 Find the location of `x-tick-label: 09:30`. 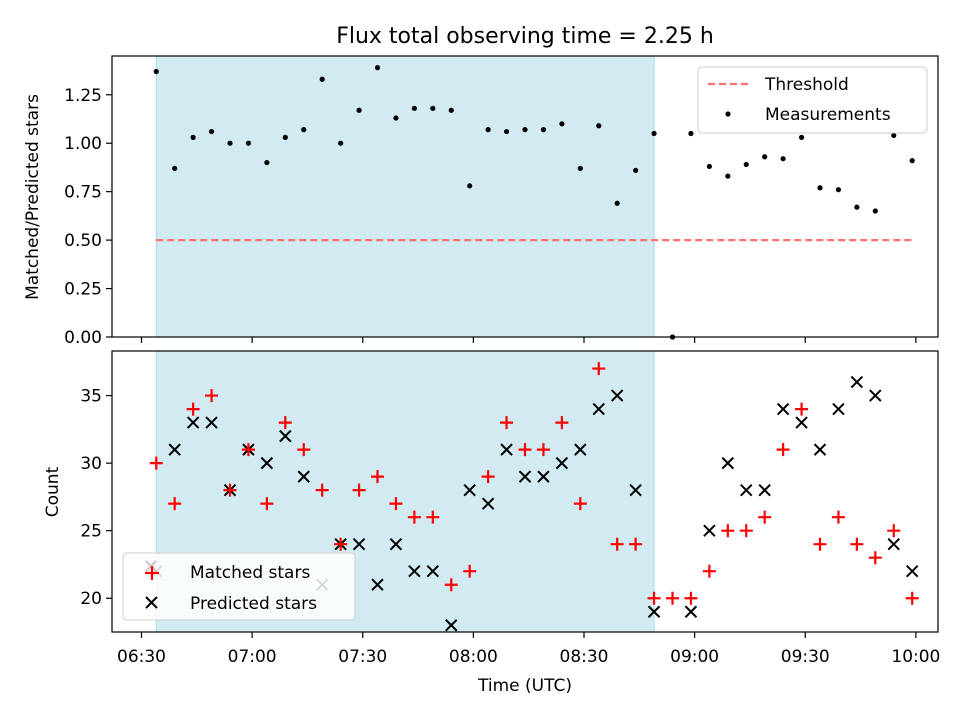

x-tick-label: 09:30 is located at coordinates (805, 657).